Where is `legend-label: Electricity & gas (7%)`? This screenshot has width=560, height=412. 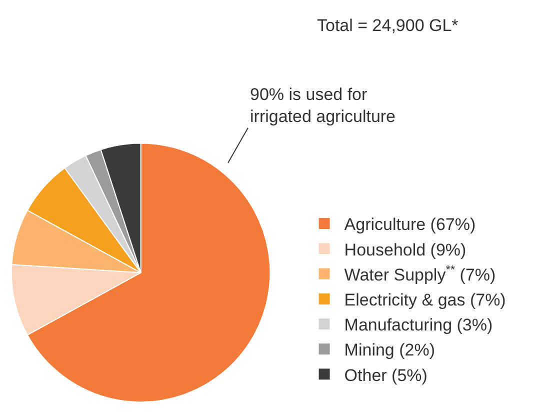 legend-label: Electricity & gas (7%) is located at coordinates (425, 300).